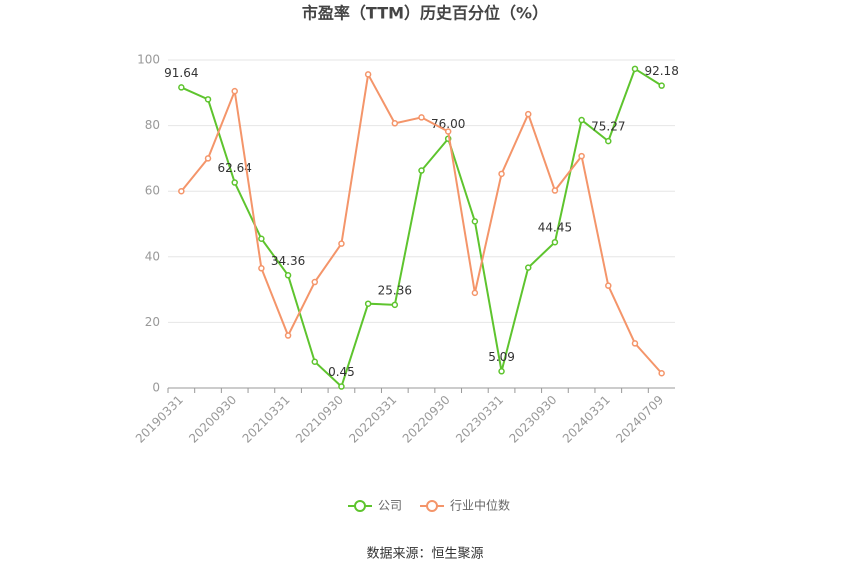 Image resolution: width=850 pixels, height=575 pixels. Describe the element at coordinates (152, 191) in the screenshot. I see `y-tick-label: 60` at that location.